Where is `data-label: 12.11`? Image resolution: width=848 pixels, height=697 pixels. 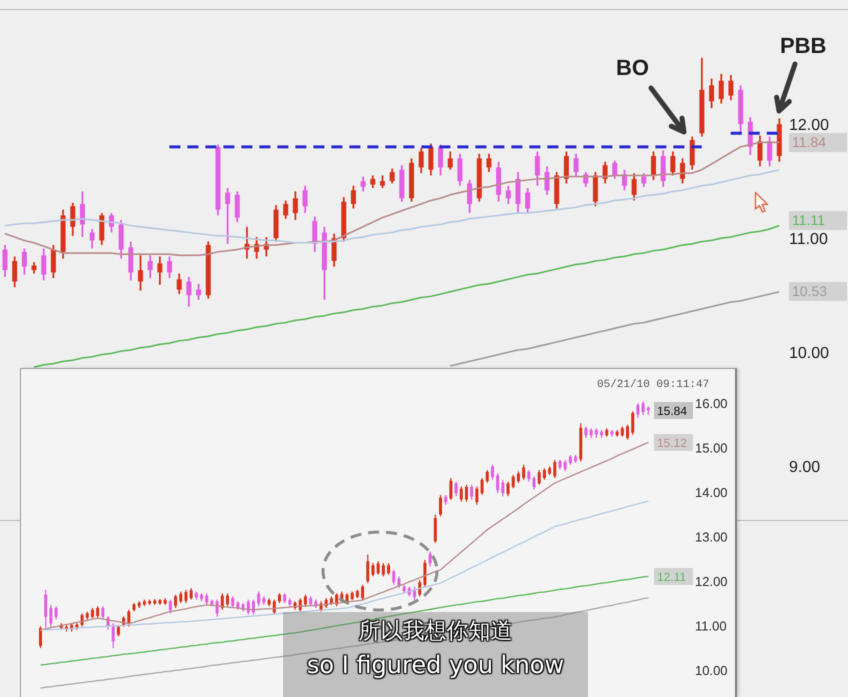
data-label: 12.11 is located at coordinates (671, 577).